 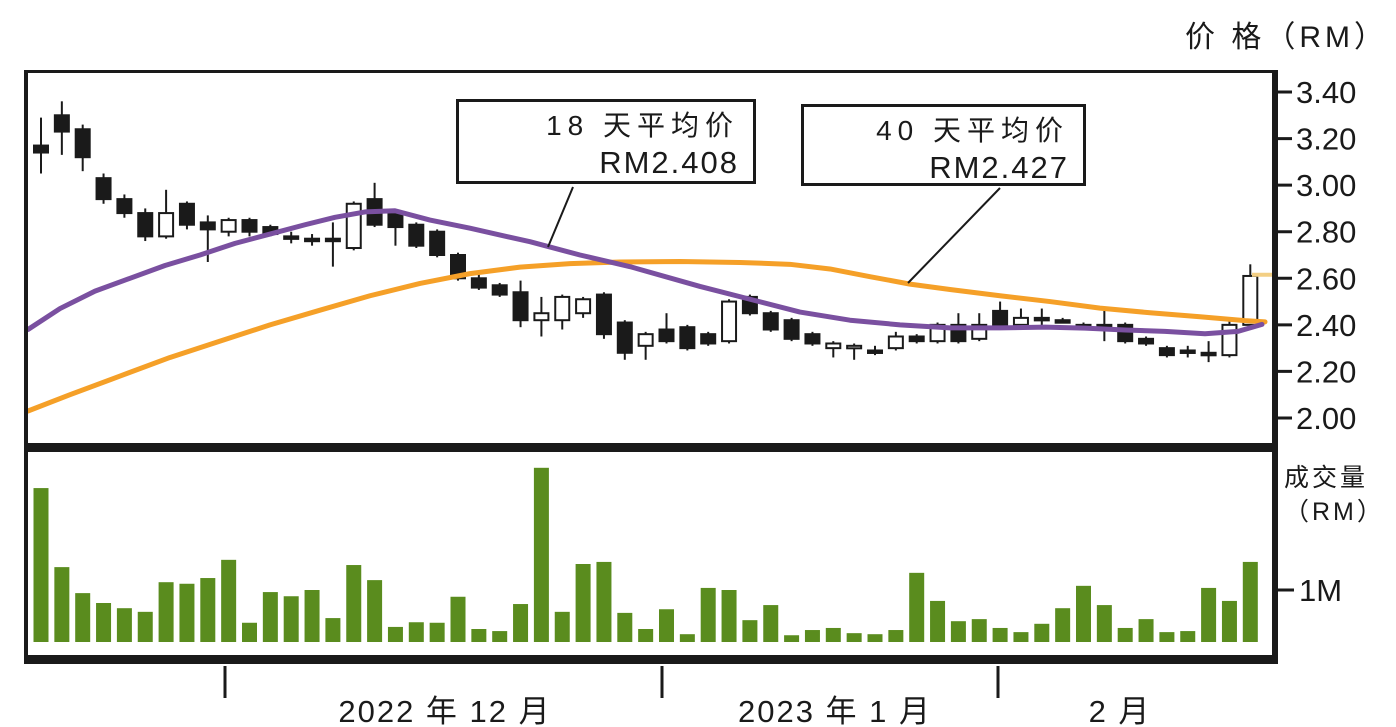 I want to click on volume-axis-title-line2: （RM）, so click(x=1334, y=512).